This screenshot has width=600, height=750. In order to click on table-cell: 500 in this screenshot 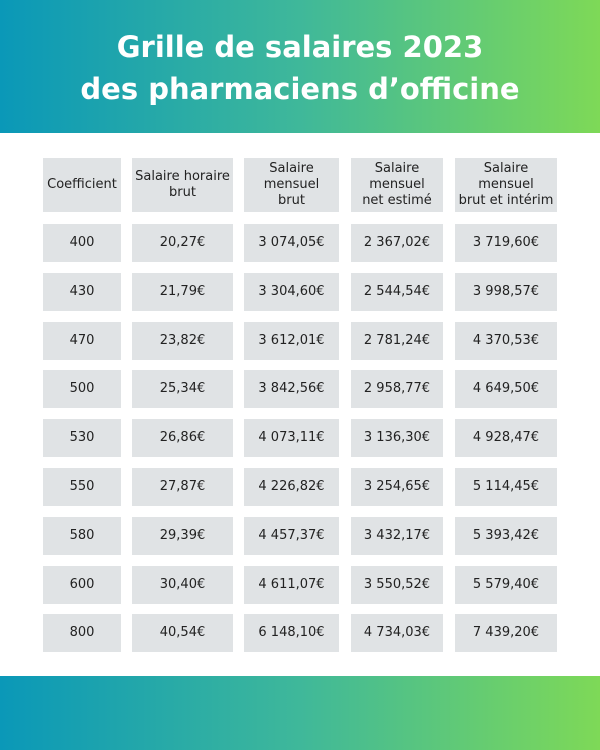, I will do `click(82, 389)`.